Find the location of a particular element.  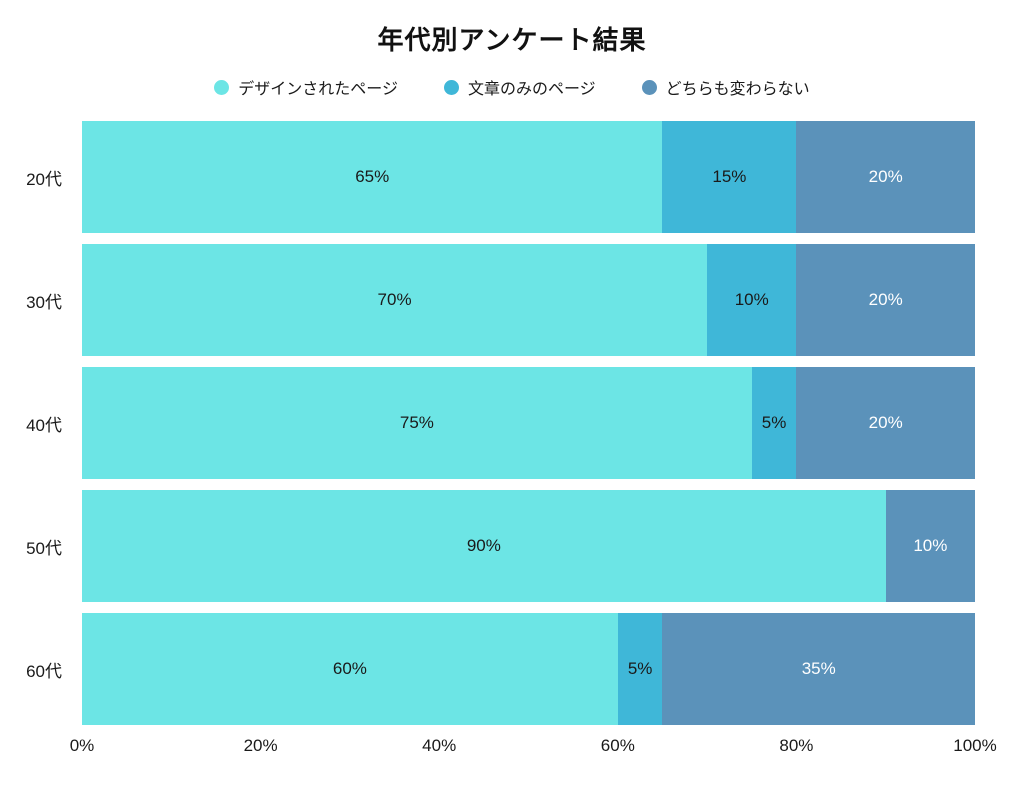

segment-value-label: 75% is located at coordinates (416, 422).